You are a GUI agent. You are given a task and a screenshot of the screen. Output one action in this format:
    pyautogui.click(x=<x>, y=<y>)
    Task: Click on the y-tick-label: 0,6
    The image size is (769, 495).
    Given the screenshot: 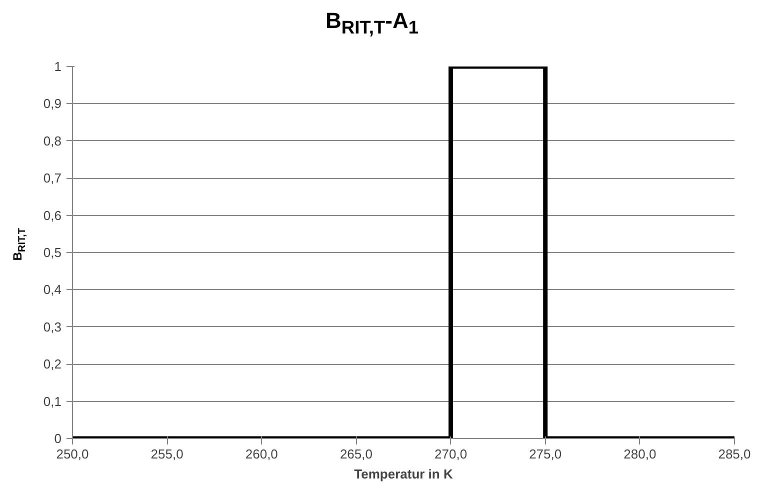 What is the action you would take?
    pyautogui.click(x=52, y=215)
    